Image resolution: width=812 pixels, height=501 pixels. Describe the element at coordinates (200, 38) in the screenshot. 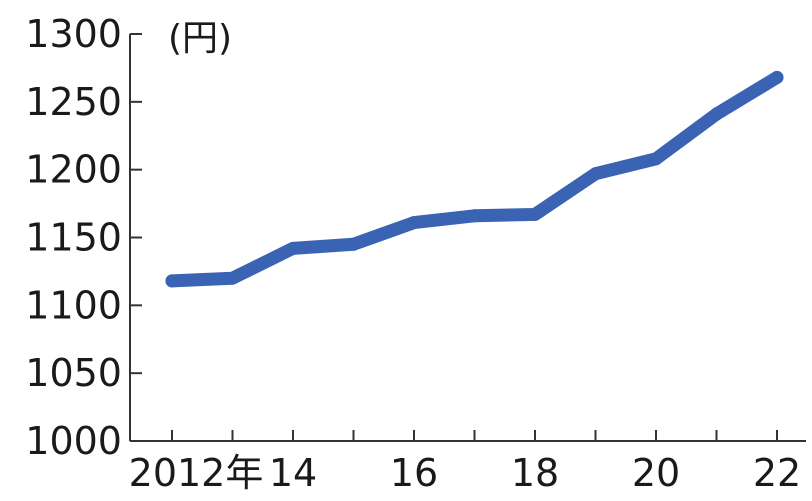

I see `y-unit-label: (円)` at that location.